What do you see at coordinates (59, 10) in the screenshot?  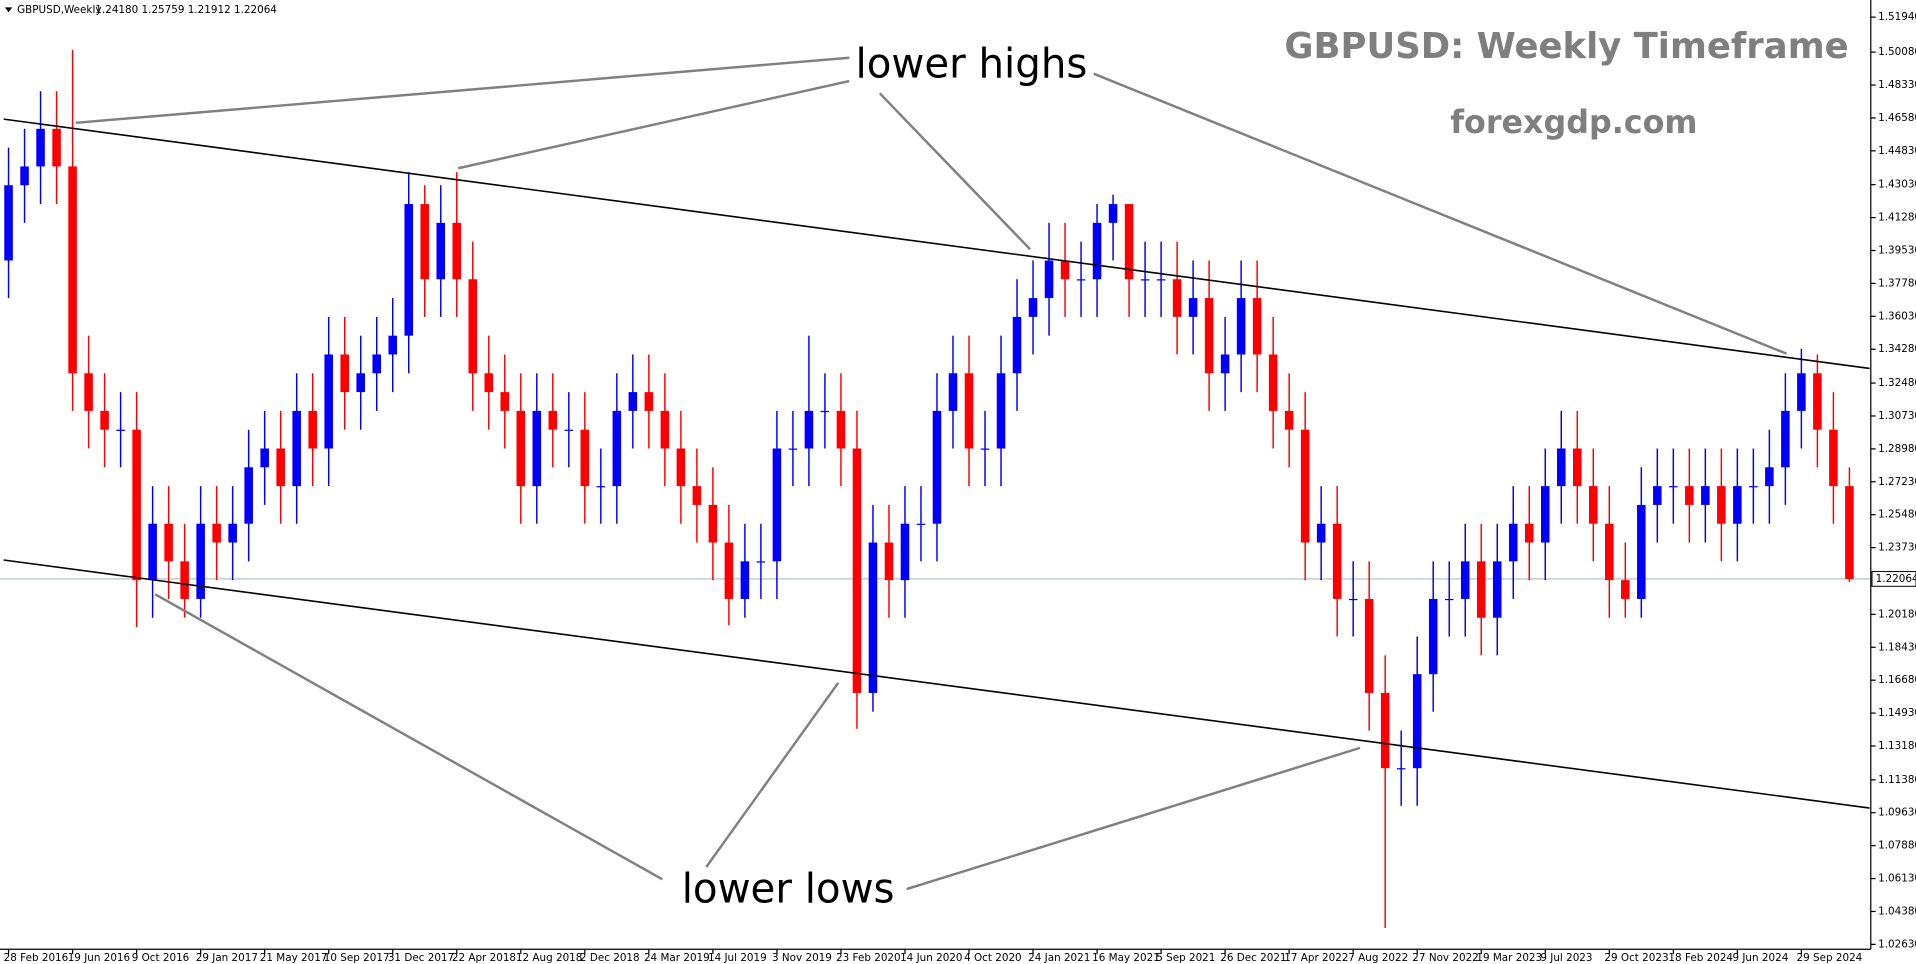 I see `header-symbol: GBPUSD,Weekly` at bounding box center [59, 10].